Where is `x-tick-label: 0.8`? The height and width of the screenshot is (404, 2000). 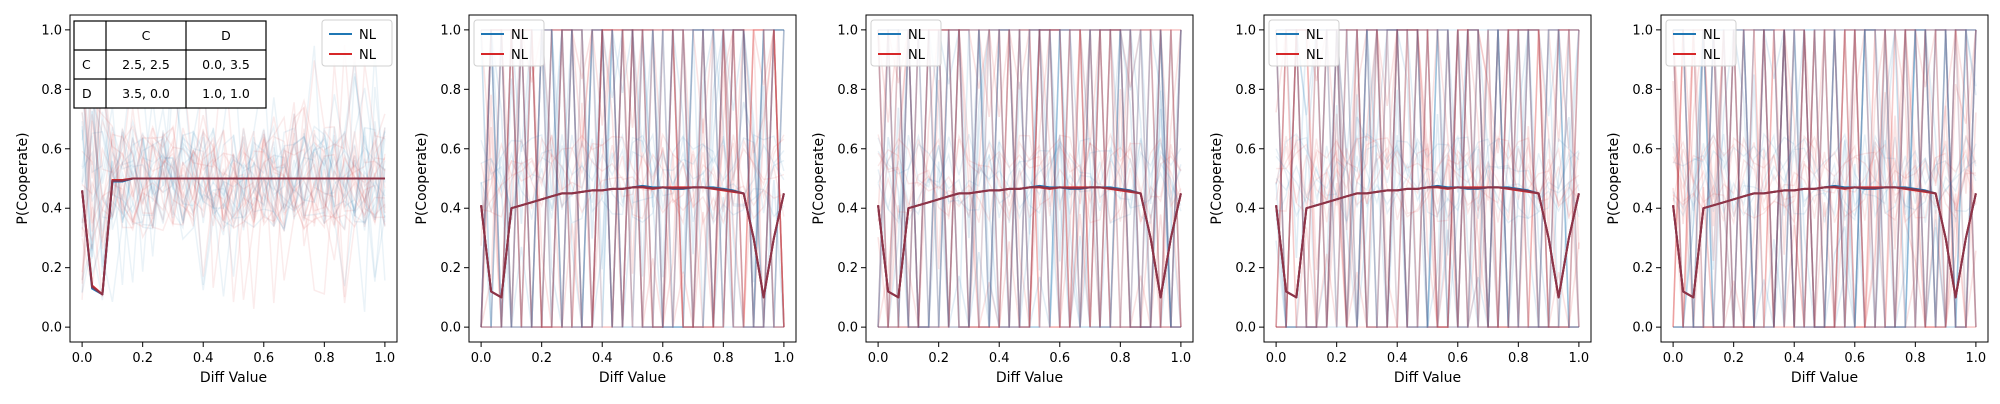
x-tick-label: 0.8 is located at coordinates (723, 358).